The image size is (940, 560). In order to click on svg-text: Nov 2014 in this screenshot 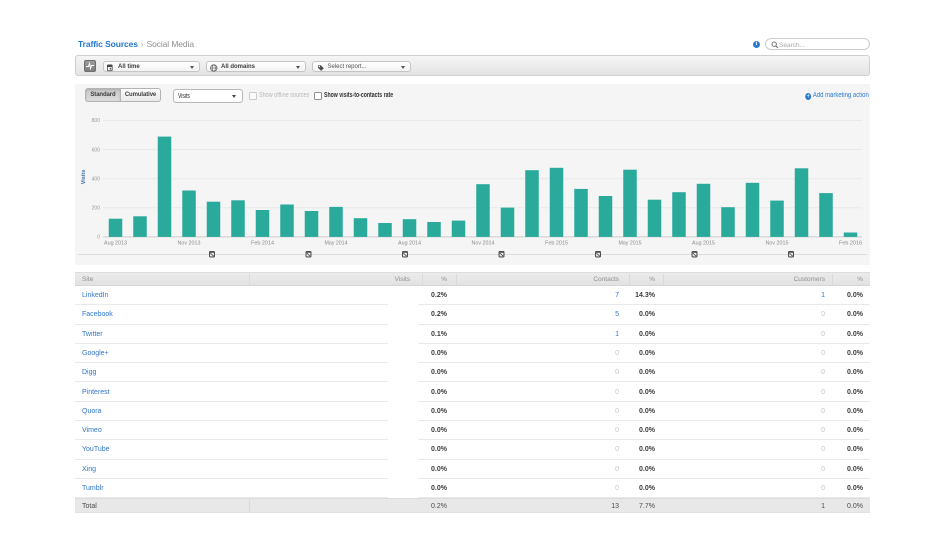, I will do `click(483, 244)`.